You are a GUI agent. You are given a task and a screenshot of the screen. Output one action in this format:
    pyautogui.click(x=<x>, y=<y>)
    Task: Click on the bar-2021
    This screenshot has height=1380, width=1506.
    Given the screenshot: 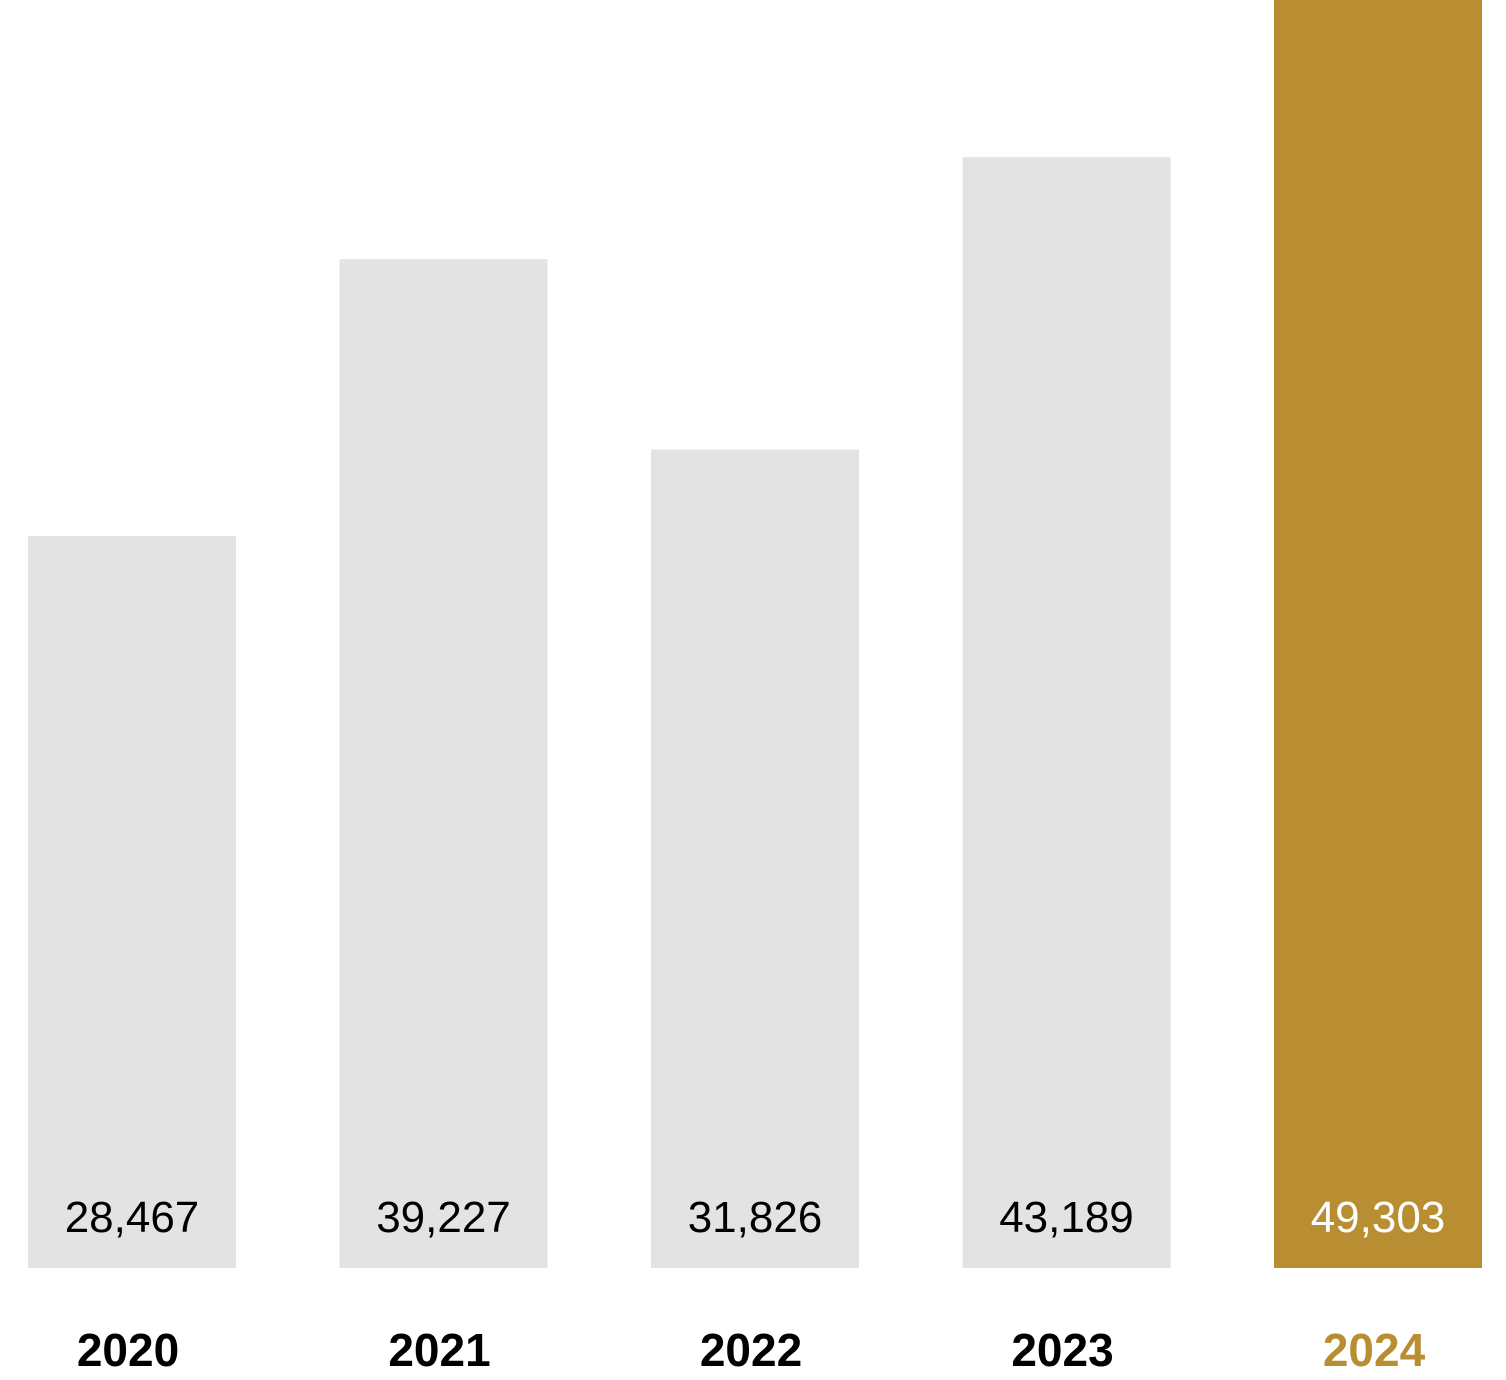 What is the action you would take?
    pyautogui.click(x=443, y=764)
    